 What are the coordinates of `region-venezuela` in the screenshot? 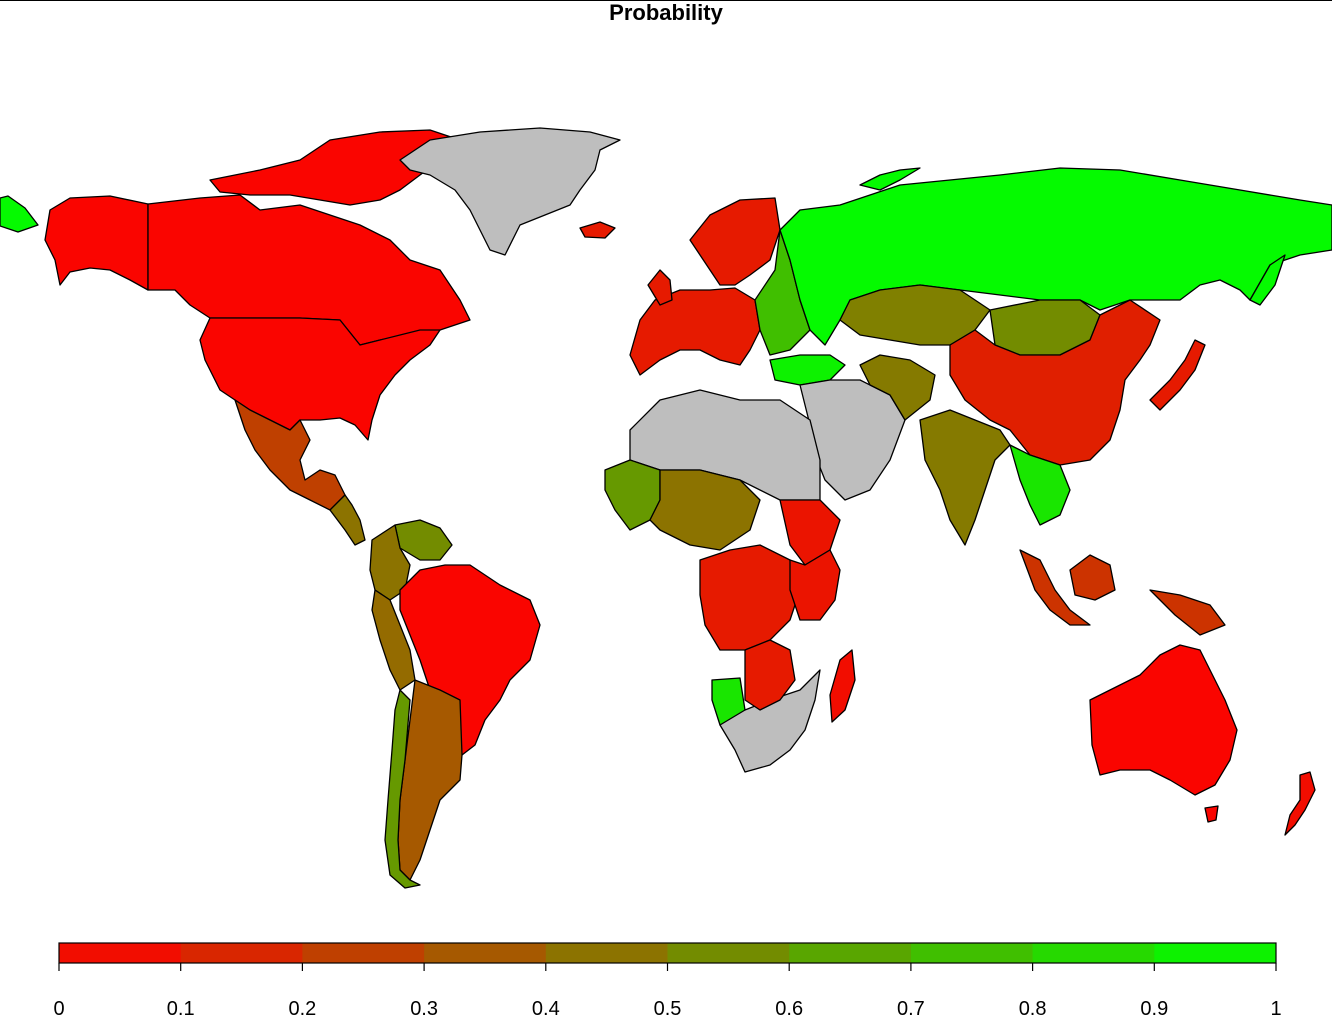 It's located at (423, 540).